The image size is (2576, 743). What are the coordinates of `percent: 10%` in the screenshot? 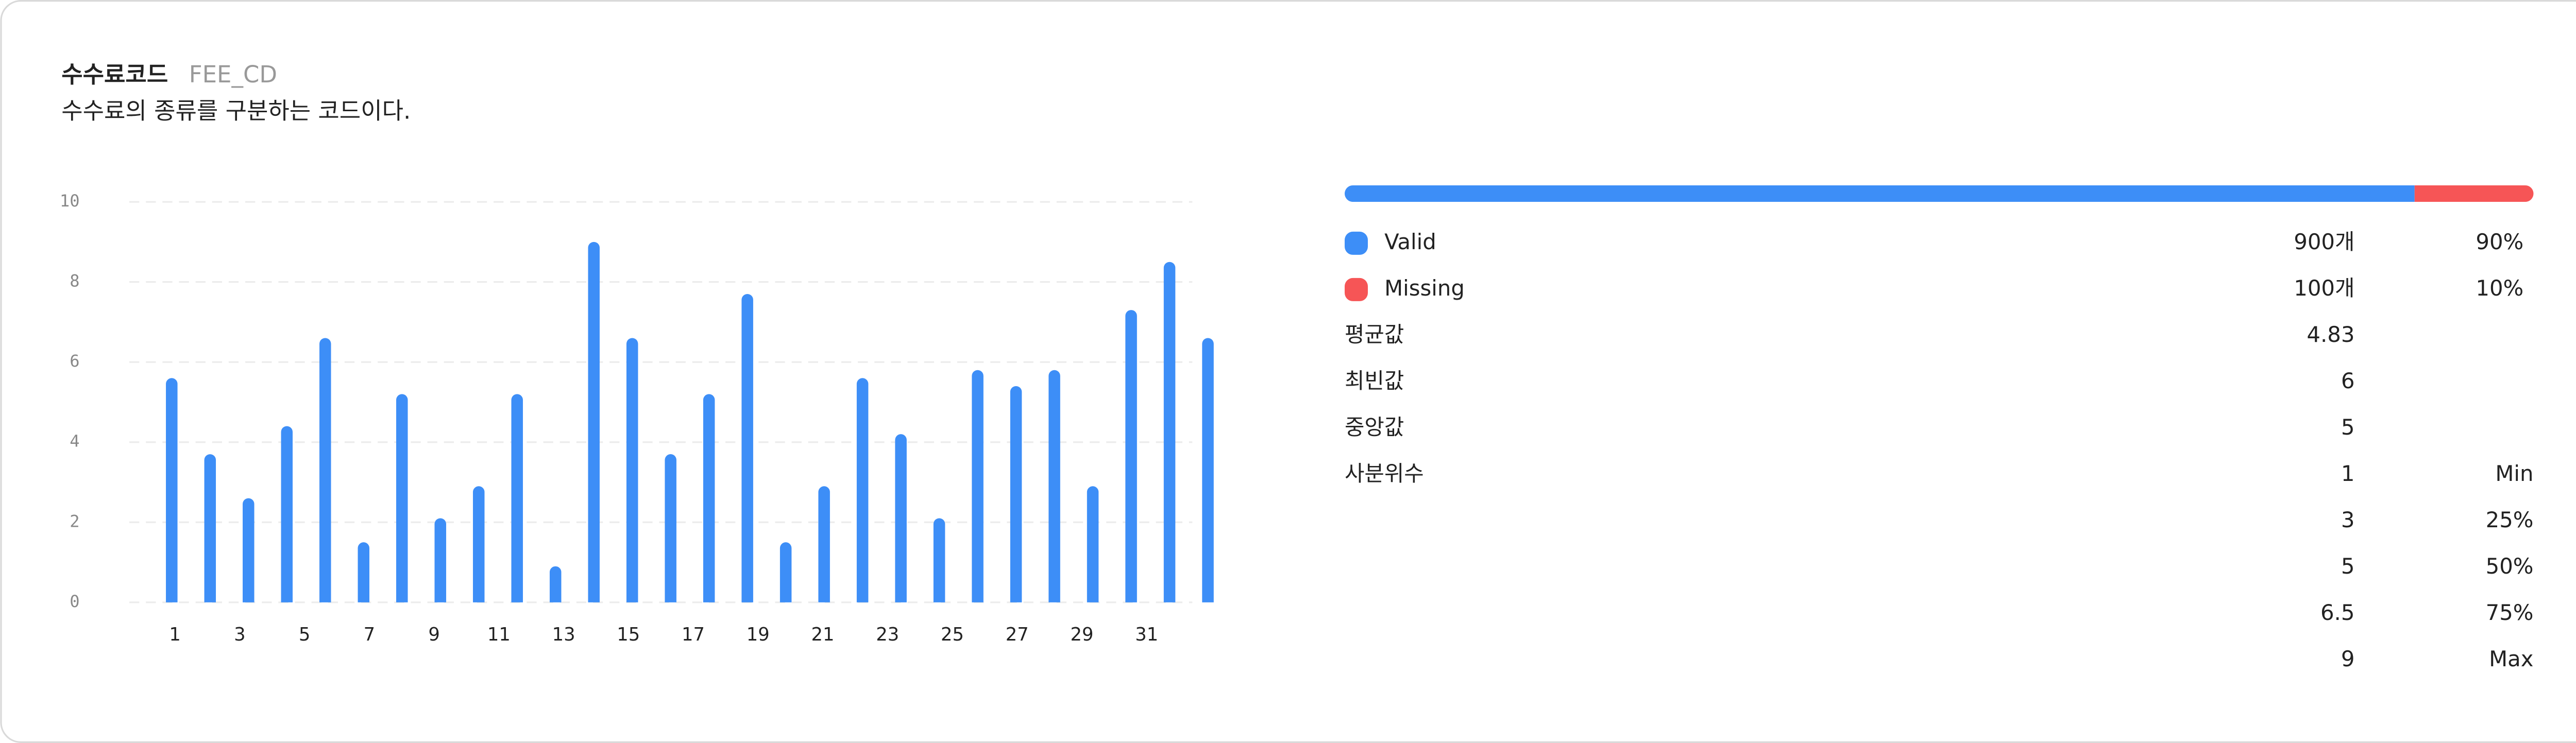 It's located at (2499, 288).